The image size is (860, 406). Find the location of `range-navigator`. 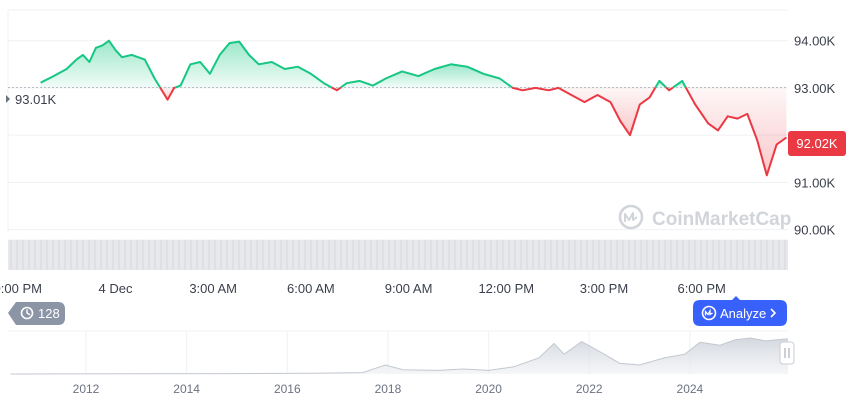

range-navigator is located at coordinates (398, 352).